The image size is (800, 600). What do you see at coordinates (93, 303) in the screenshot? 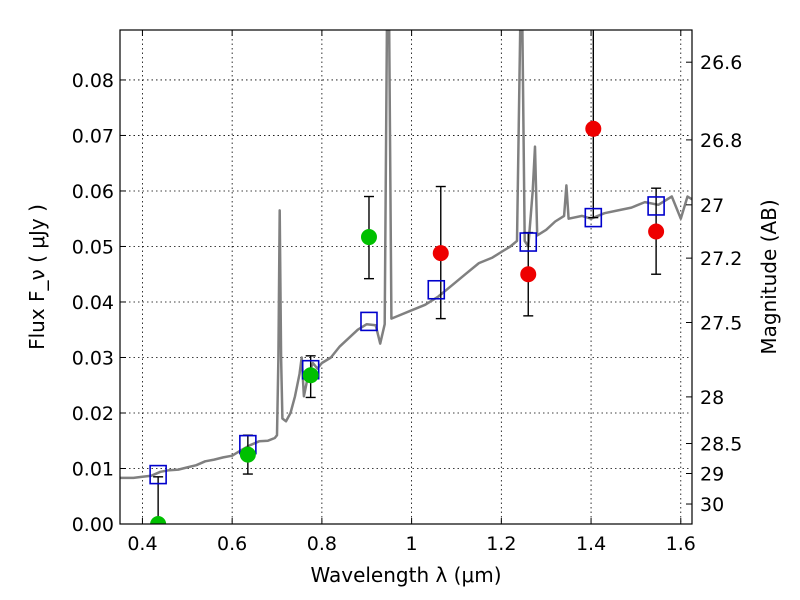
I see `y-tick-label: 0.04` at bounding box center [93, 303].